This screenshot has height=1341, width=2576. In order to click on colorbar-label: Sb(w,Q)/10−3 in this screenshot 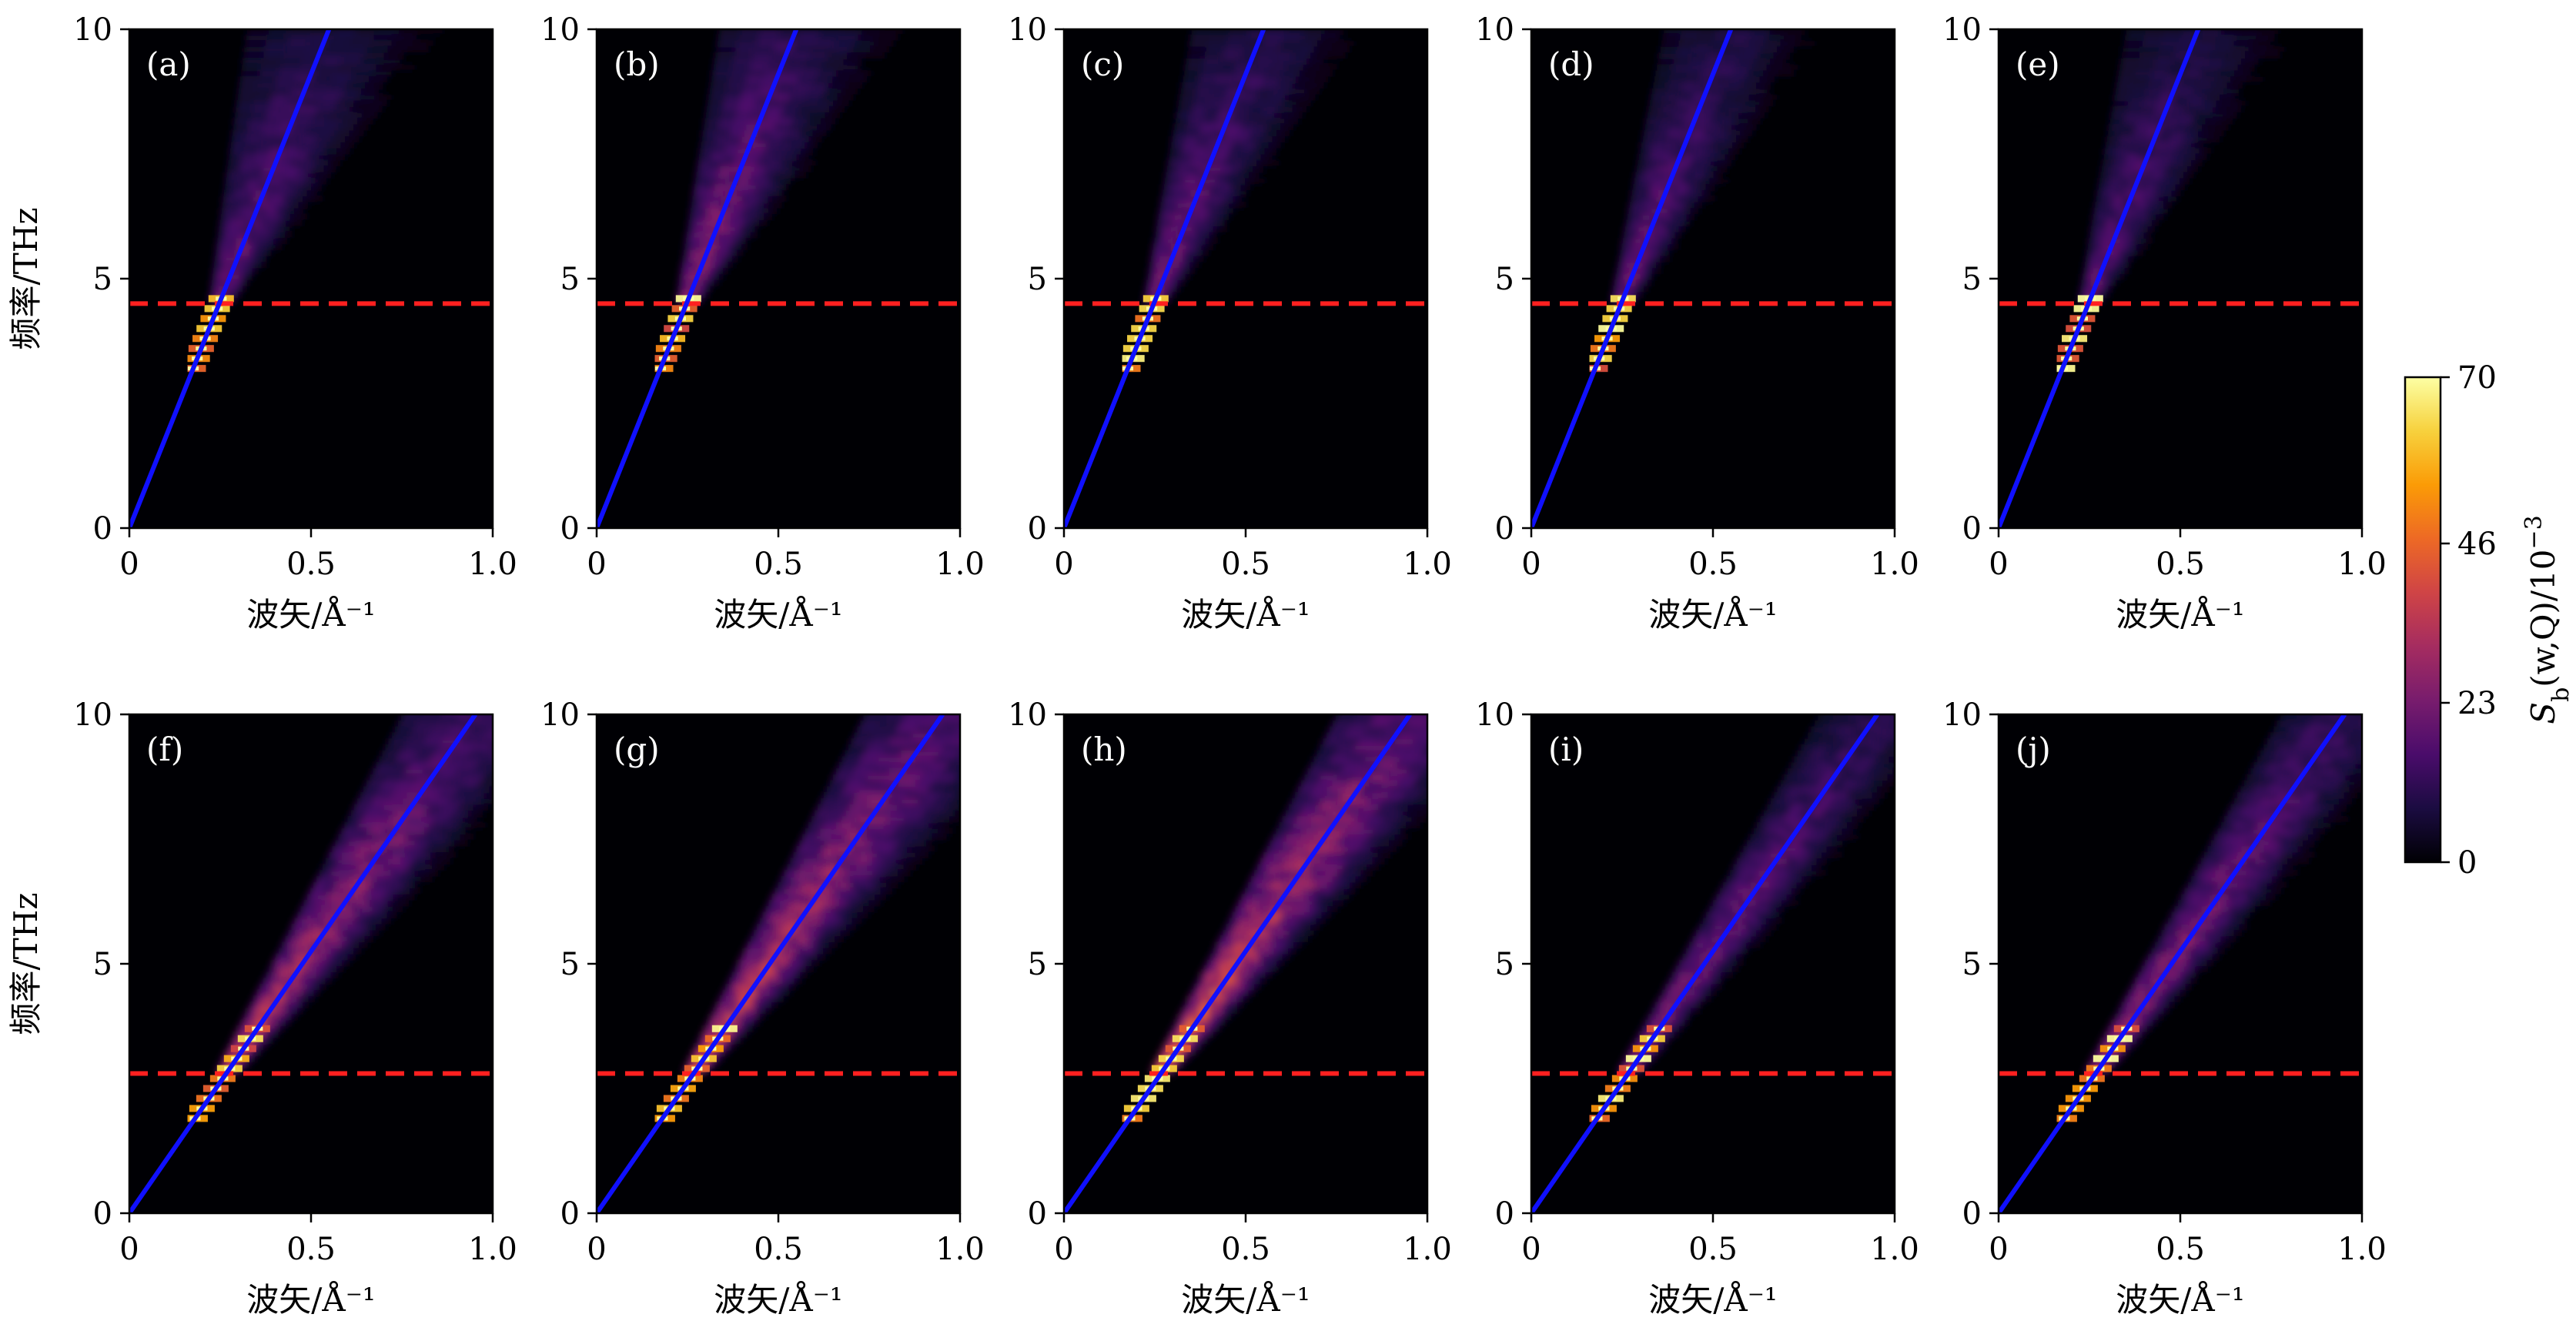, I will do `click(2548, 619)`.